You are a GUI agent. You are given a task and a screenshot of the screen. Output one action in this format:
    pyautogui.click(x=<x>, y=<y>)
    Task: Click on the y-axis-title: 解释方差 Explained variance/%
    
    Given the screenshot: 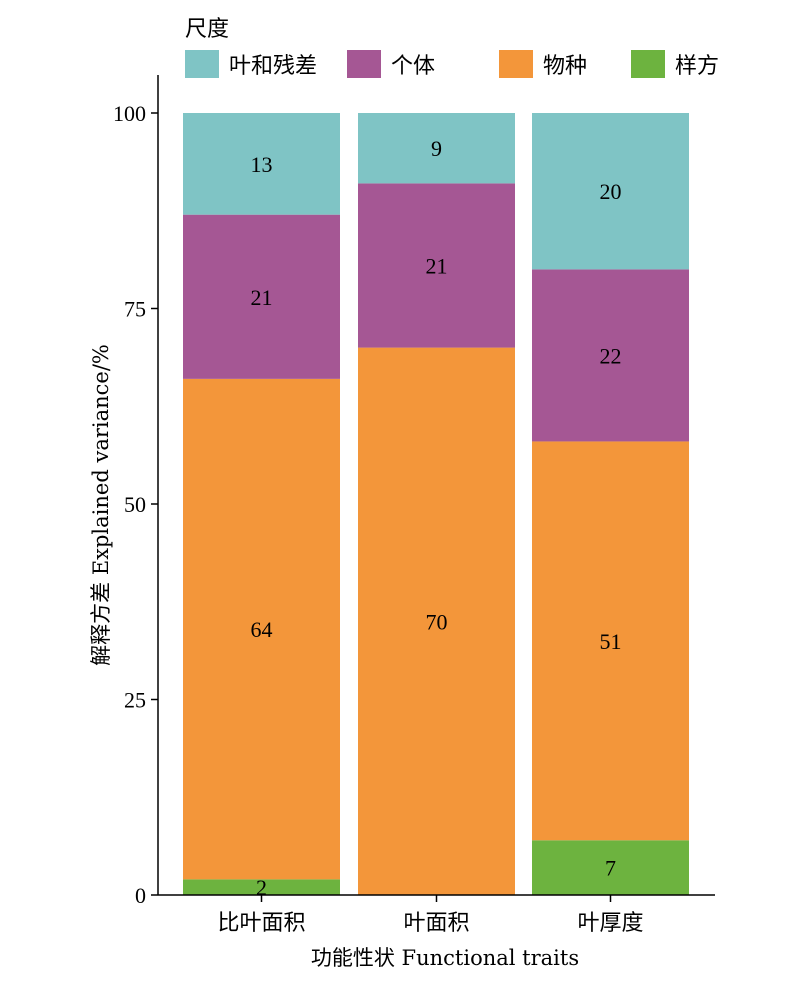 What is the action you would take?
    pyautogui.click(x=101, y=505)
    